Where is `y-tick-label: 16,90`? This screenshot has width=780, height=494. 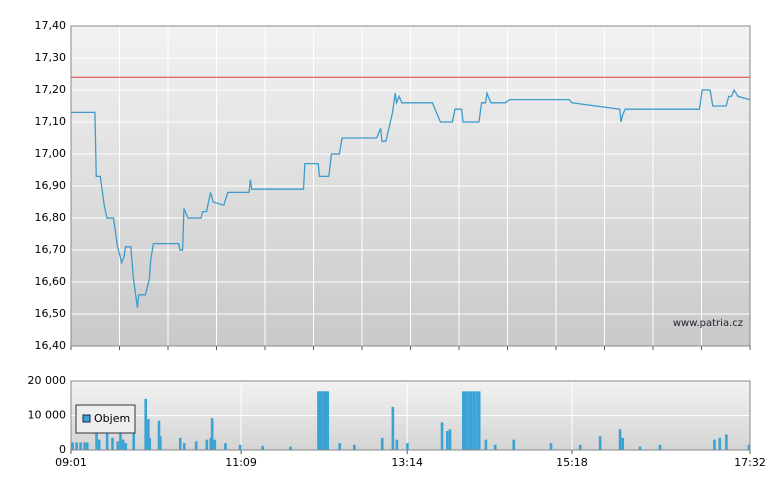 y-tick-label: 16,90 is located at coordinates (51, 185).